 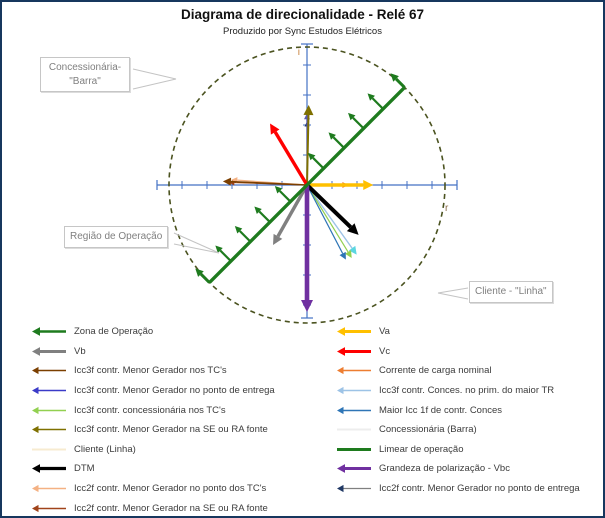 I want to click on legend-label: Concessionária (Barra), so click(x=428, y=430).